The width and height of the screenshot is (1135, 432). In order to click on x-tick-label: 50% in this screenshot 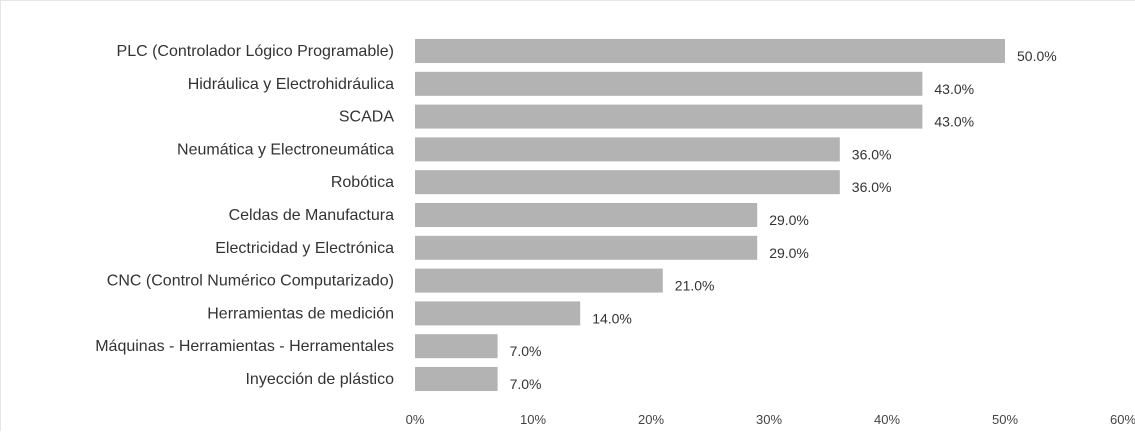, I will do `click(1005, 419)`.